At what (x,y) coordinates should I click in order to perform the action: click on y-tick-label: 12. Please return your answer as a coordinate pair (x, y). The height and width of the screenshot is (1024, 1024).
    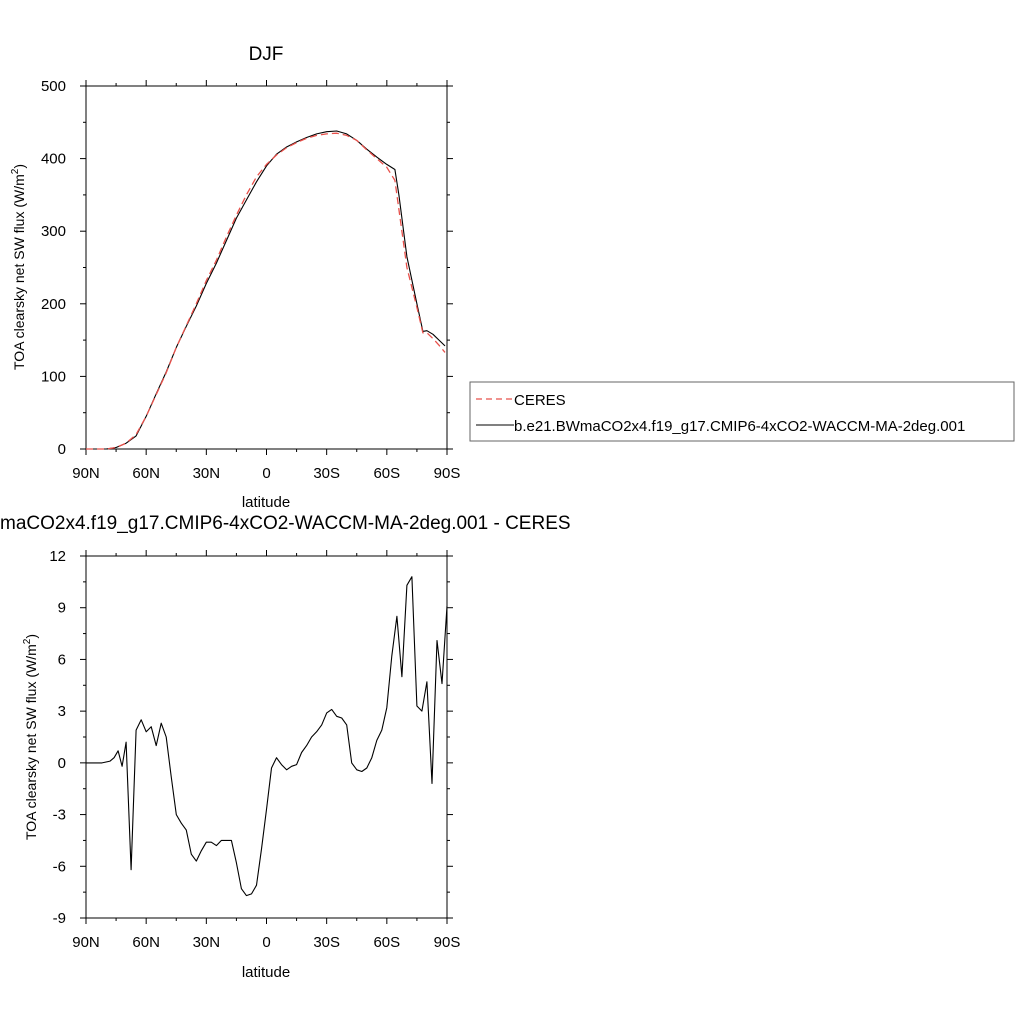
    Looking at the image, I should click on (57, 556).